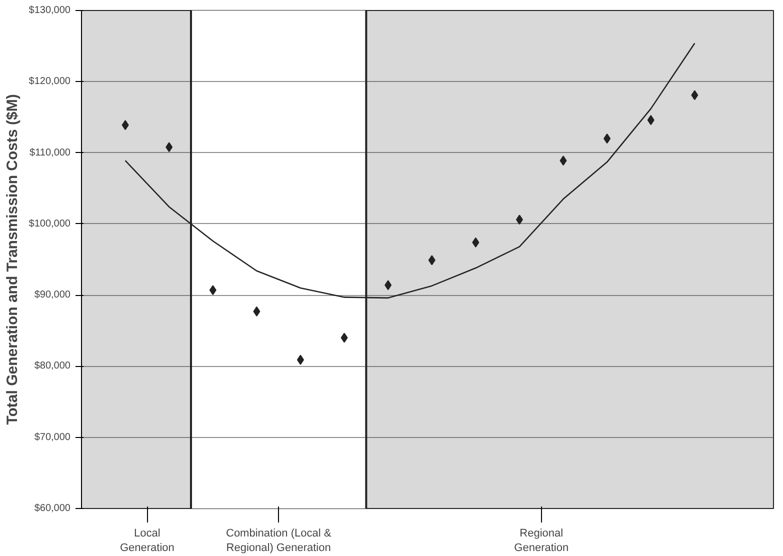 The height and width of the screenshot is (556, 783). I want to click on y-tick-label: $60,000, so click(52, 508).